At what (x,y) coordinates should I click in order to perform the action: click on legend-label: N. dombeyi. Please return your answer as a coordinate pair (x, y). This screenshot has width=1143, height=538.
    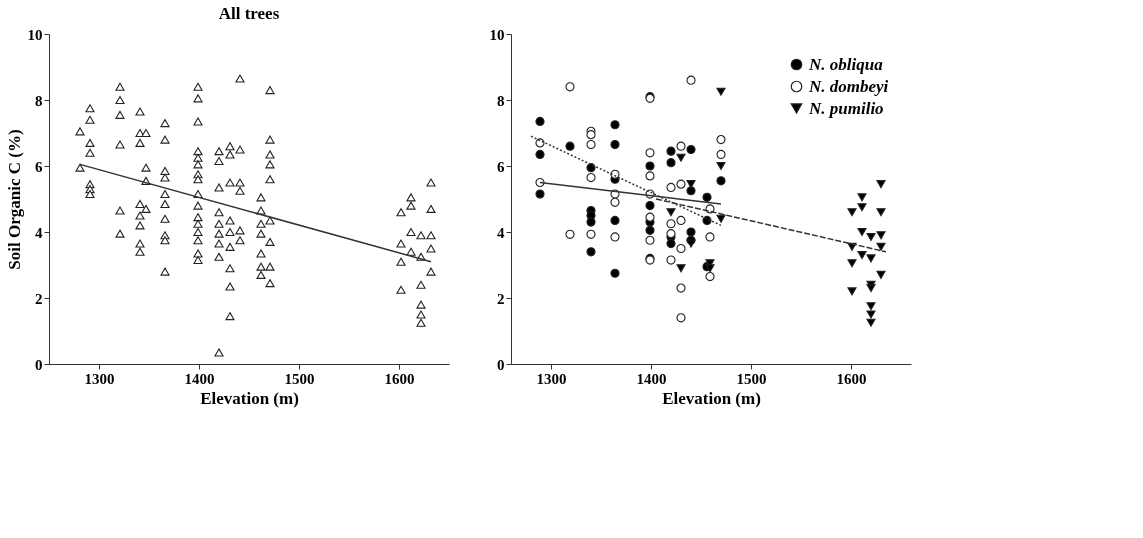
    Looking at the image, I should click on (848, 86).